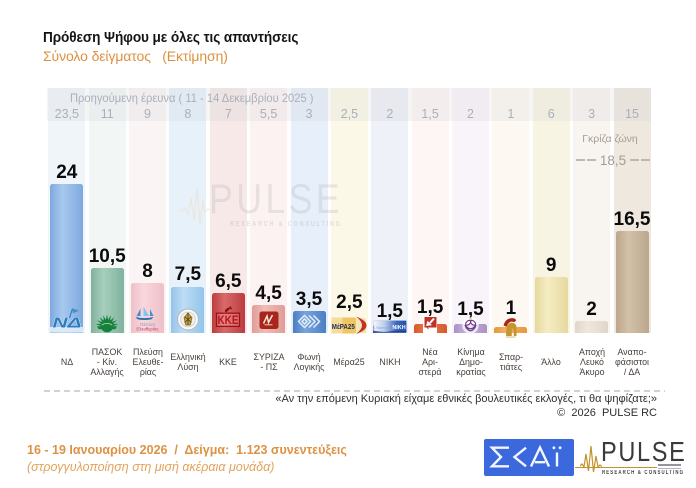 The width and height of the screenshot is (696, 488). I want to click on svg-text: NIKH, so click(398, 328).